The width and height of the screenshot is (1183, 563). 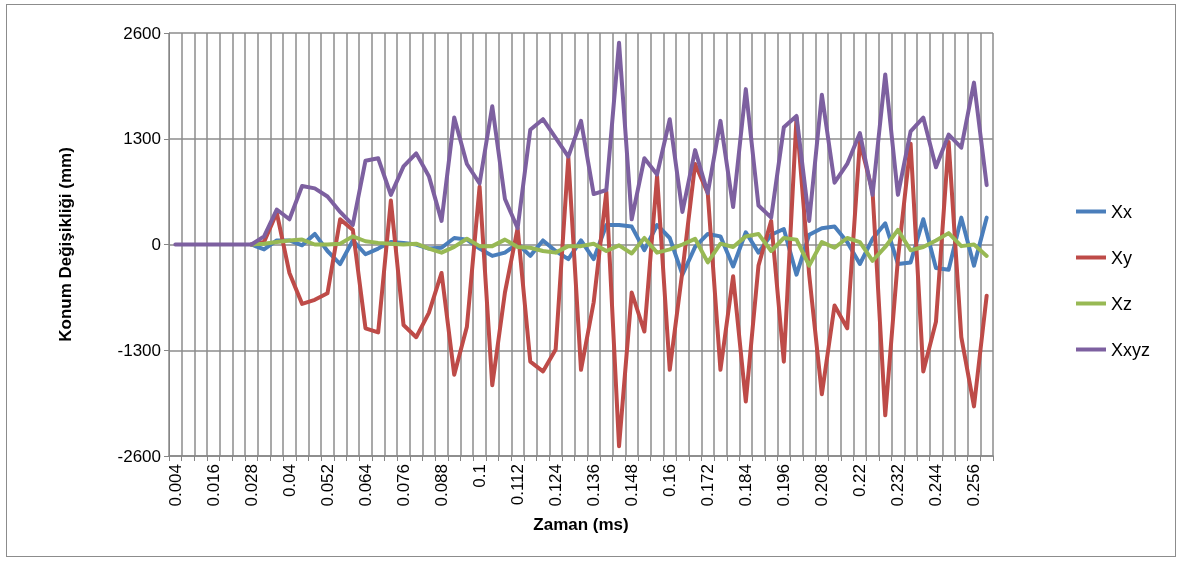 I want to click on x-tick-label: 0.028, so click(x=251, y=485).